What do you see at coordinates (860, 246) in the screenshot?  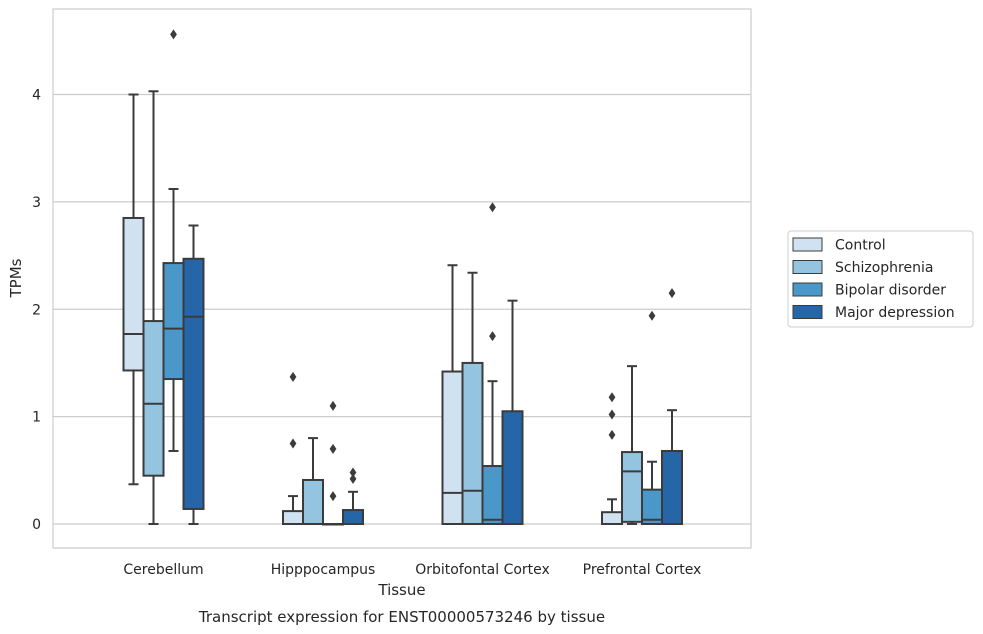 I see `legend-label-0: Control` at bounding box center [860, 246].